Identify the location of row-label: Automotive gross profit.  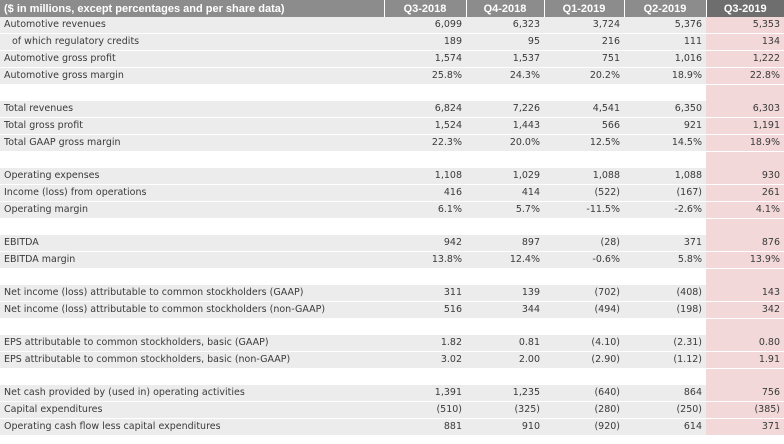
(192, 59).